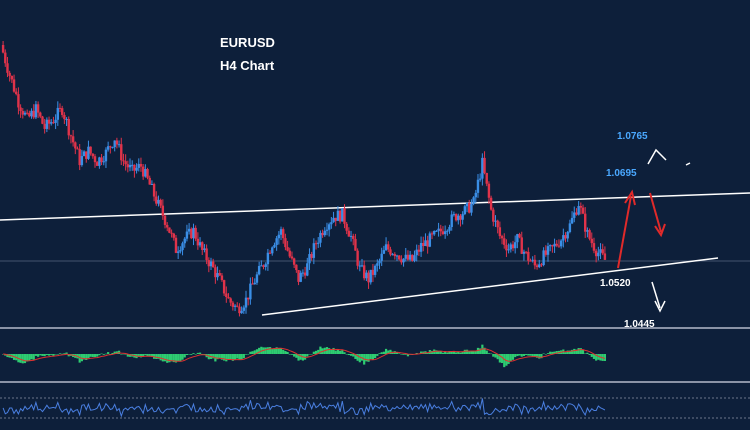 Image resolution: width=750 pixels, height=430 pixels. What do you see at coordinates (630, 197) in the screenshot?
I see `red-arrow-up-head` at bounding box center [630, 197].